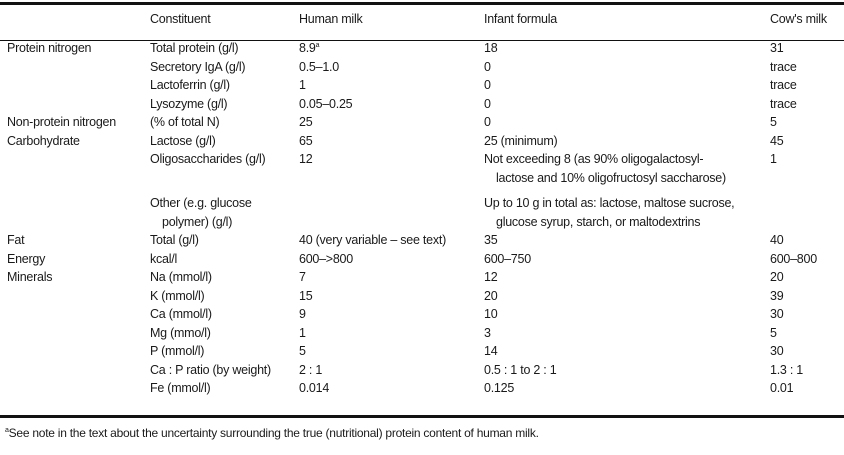  Describe the element at coordinates (224, 333) in the screenshot. I see `cell-constituent: Mg (mmo/l)` at that location.